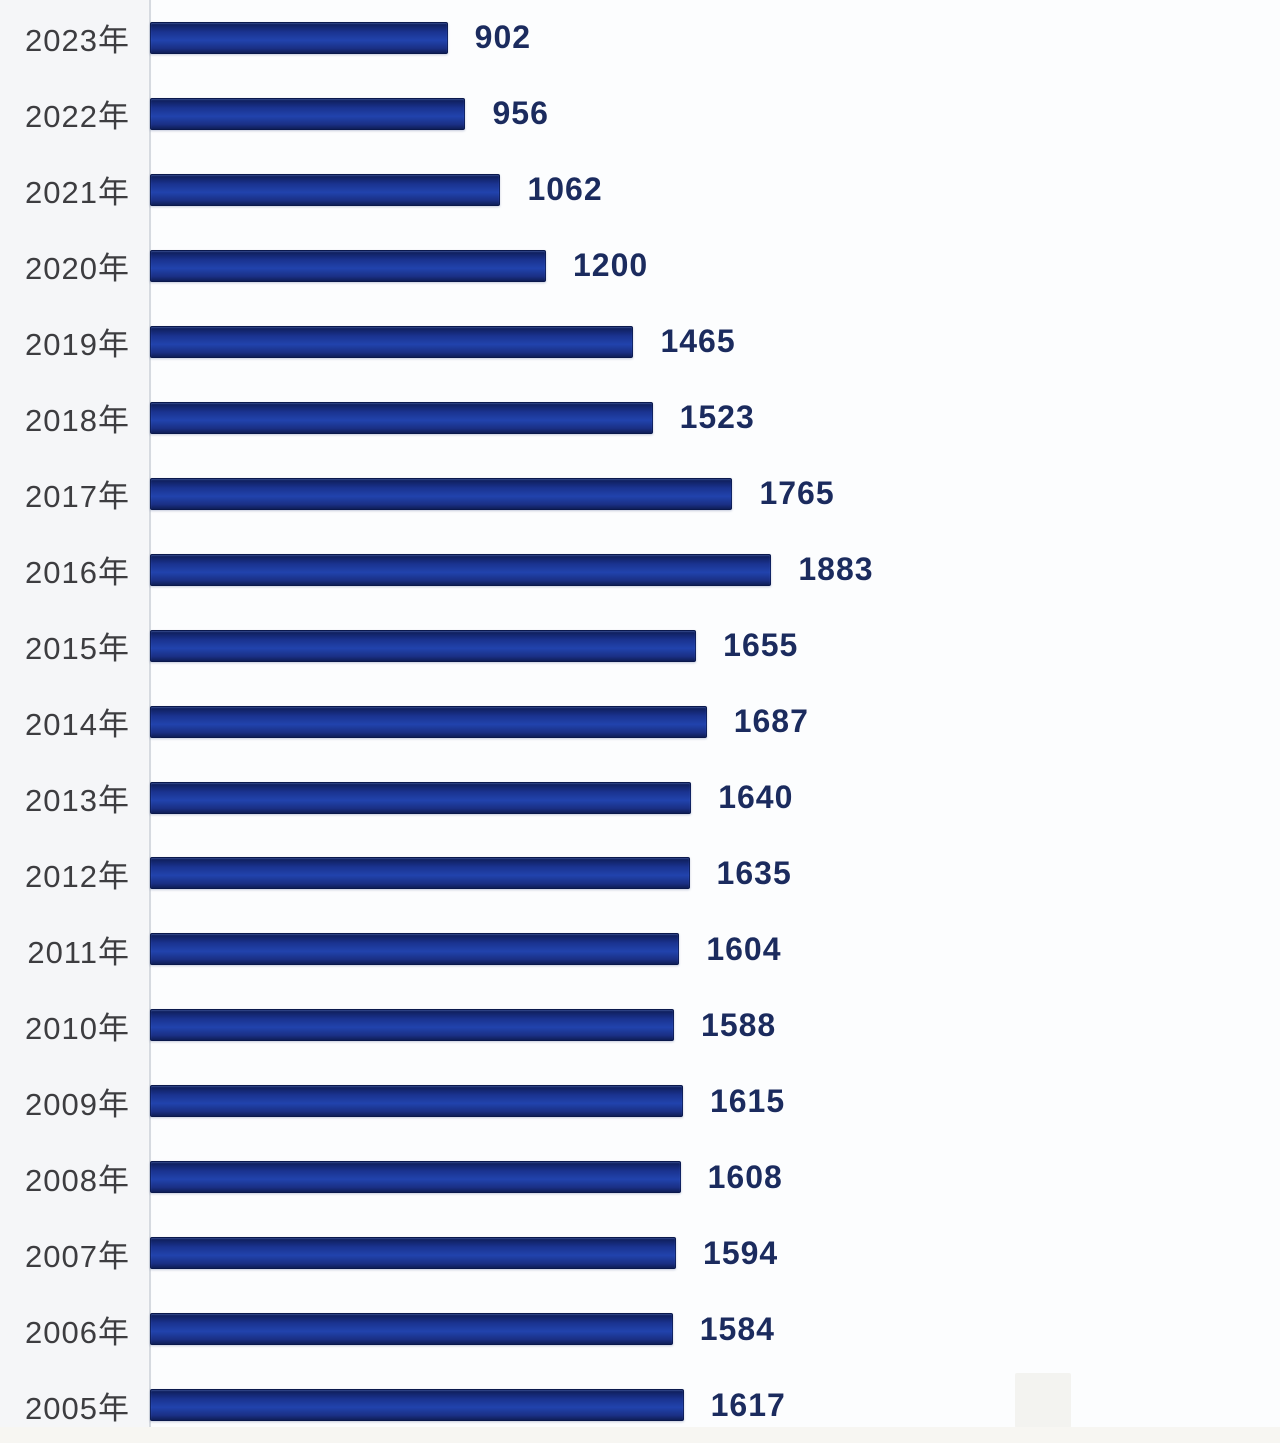 The image size is (1280, 1443). I want to click on value-label: 1588, so click(739, 1024).